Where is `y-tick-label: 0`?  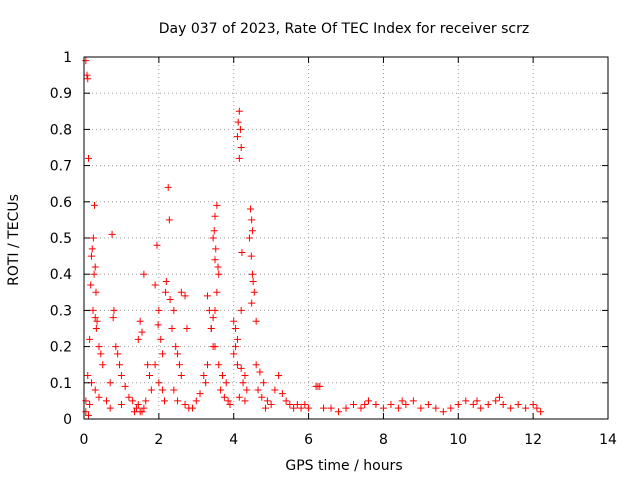 y-tick-label: 0 is located at coordinates (67, 420).